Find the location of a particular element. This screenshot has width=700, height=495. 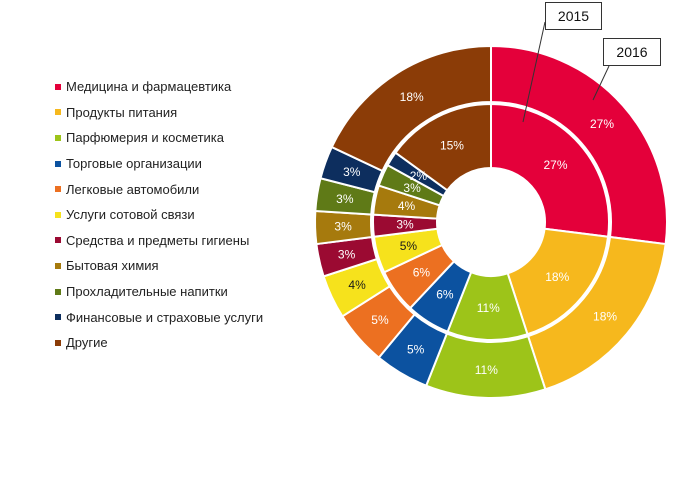

leader-line-2015 is located at coordinates (534, 72).